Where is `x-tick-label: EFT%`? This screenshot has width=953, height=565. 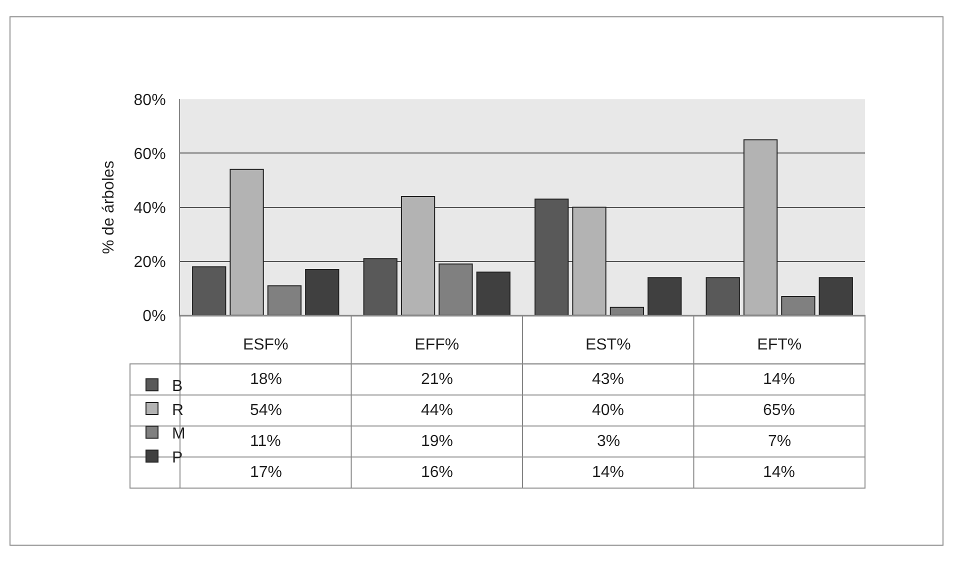 x-tick-label: EFT% is located at coordinates (779, 345).